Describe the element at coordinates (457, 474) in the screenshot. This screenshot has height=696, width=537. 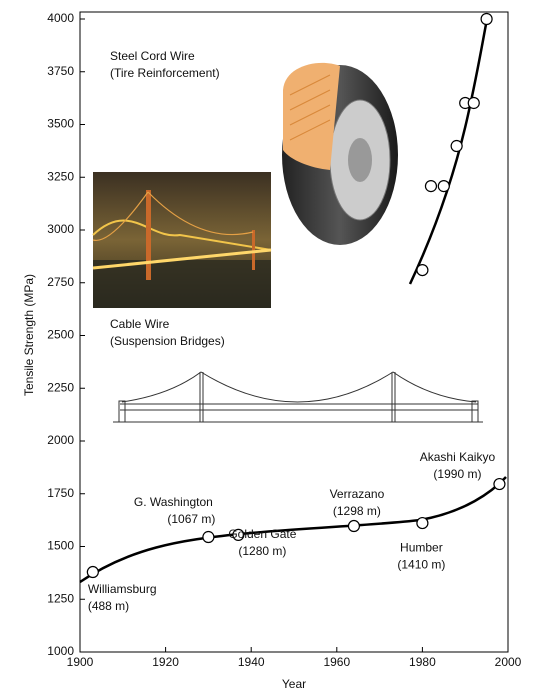
I see `point-label: (1990 m)` at that location.